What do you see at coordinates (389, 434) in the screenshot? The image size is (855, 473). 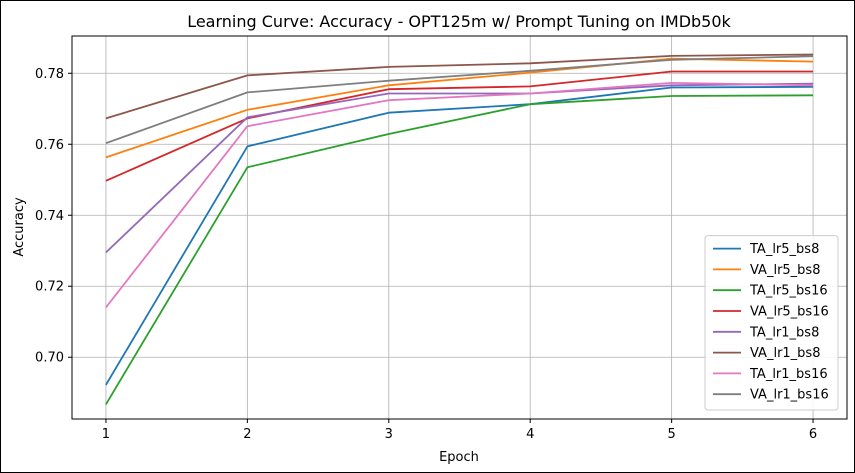 I see `x-tick-label: 3` at bounding box center [389, 434].